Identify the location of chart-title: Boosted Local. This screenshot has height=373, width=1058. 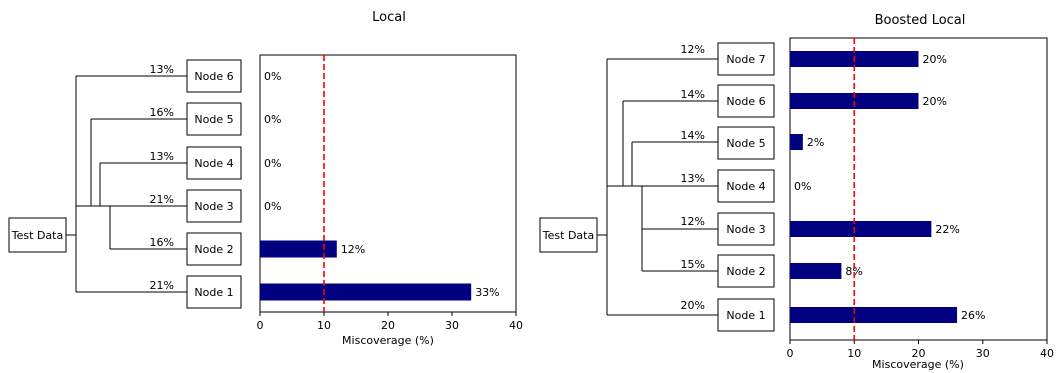
(920, 20).